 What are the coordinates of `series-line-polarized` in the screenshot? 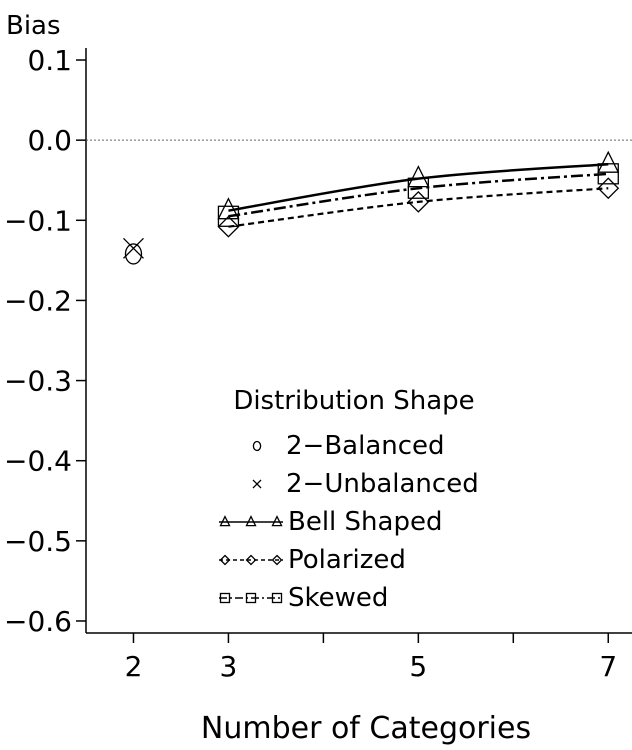 It's located at (418, 207).